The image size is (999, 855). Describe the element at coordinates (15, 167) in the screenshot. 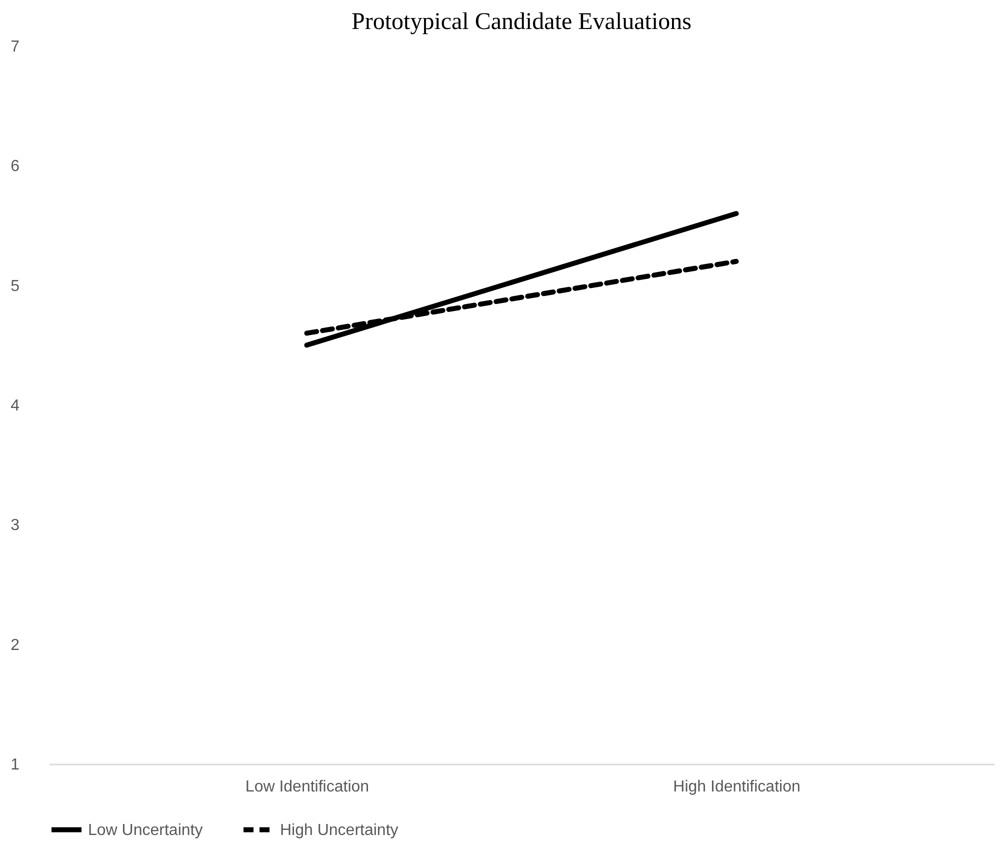

I see `y-tick-label: 6` at that location.